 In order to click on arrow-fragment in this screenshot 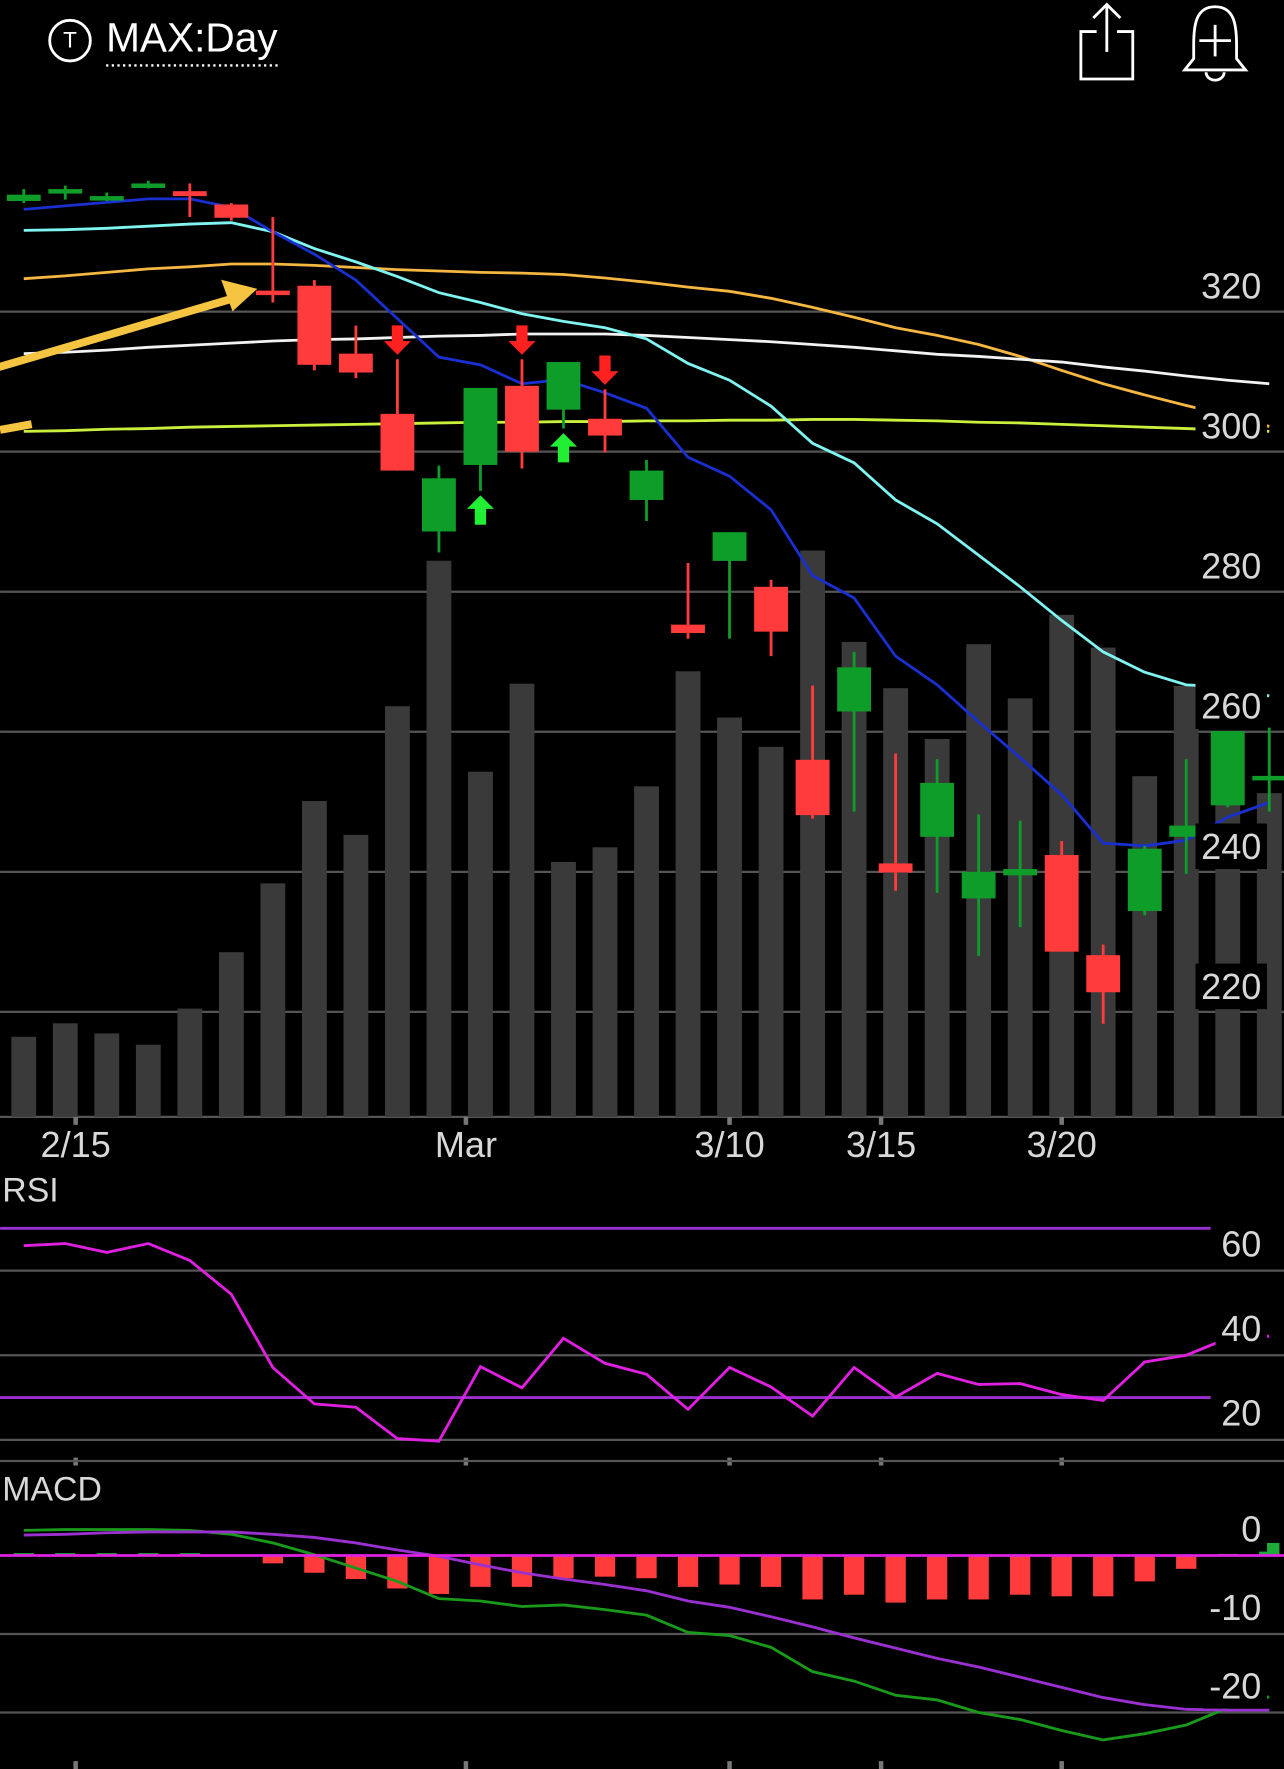, I will do `click(16, 427)`.